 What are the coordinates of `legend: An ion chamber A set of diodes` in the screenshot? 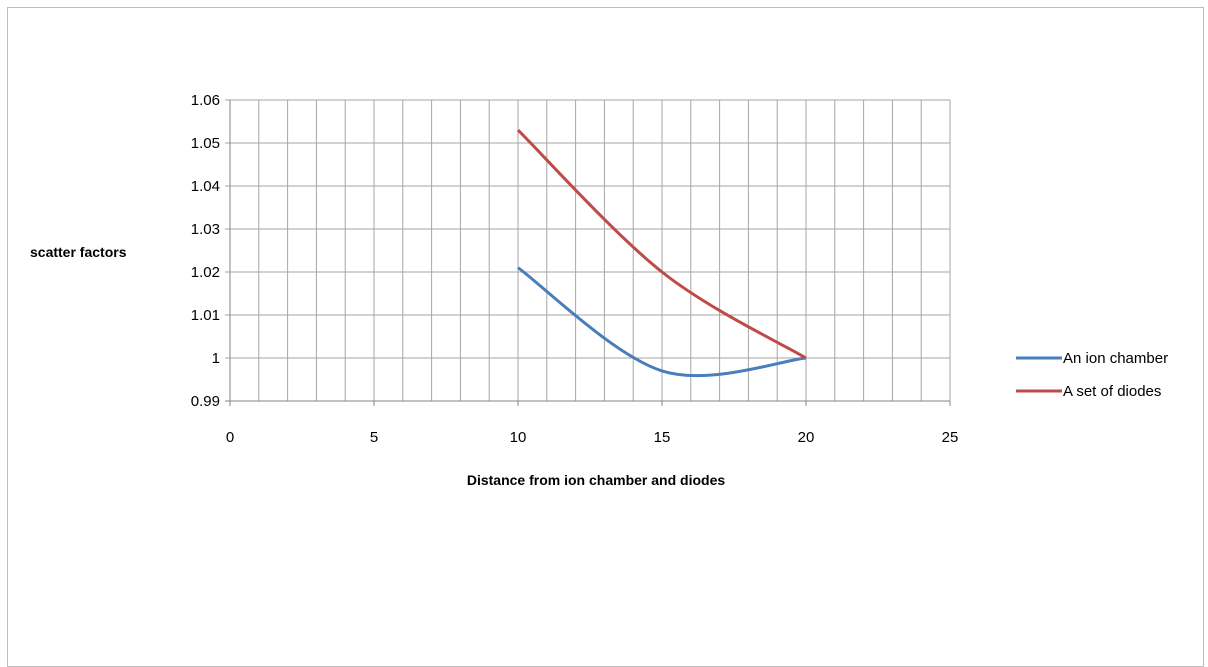 It's located at (1092, 375).